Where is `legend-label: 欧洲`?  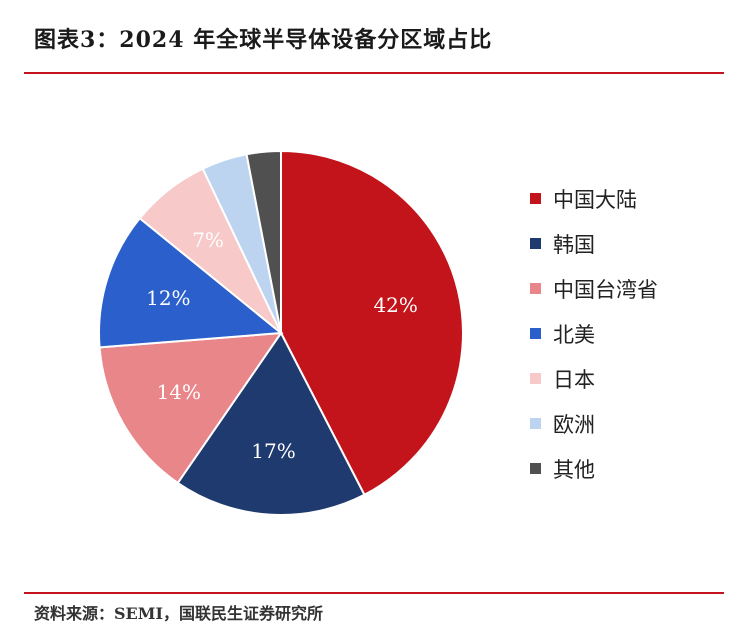
legend-label: 欧洲 is located at coordinates (574, 424).